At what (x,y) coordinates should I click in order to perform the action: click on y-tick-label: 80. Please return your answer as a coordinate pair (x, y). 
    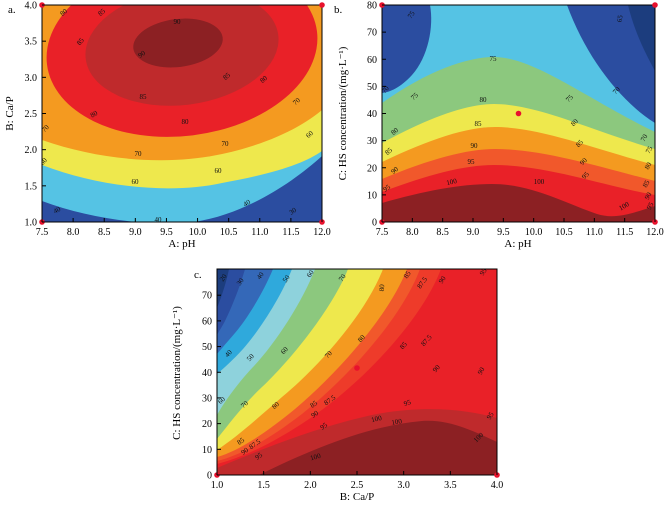
    Looking at the image, I should click on (372, 6).